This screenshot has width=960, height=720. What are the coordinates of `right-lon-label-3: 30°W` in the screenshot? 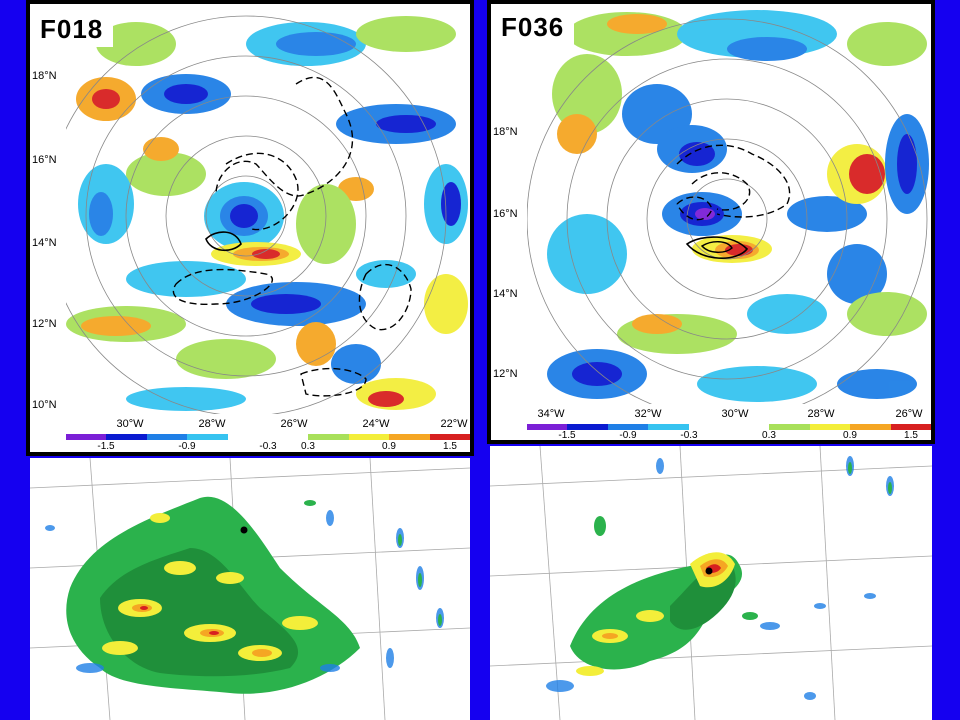 It's located at (735, 414).